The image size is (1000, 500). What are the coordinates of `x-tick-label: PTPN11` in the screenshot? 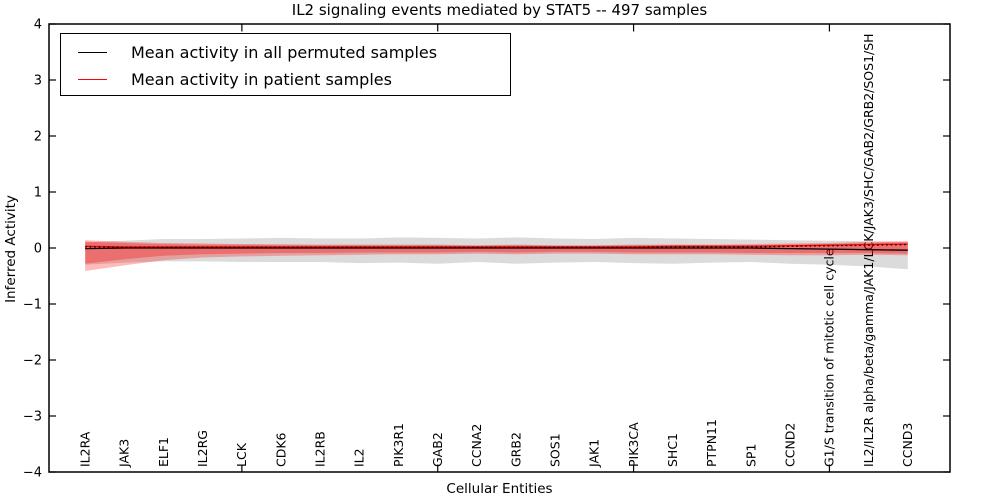 It's located at (711, 443).